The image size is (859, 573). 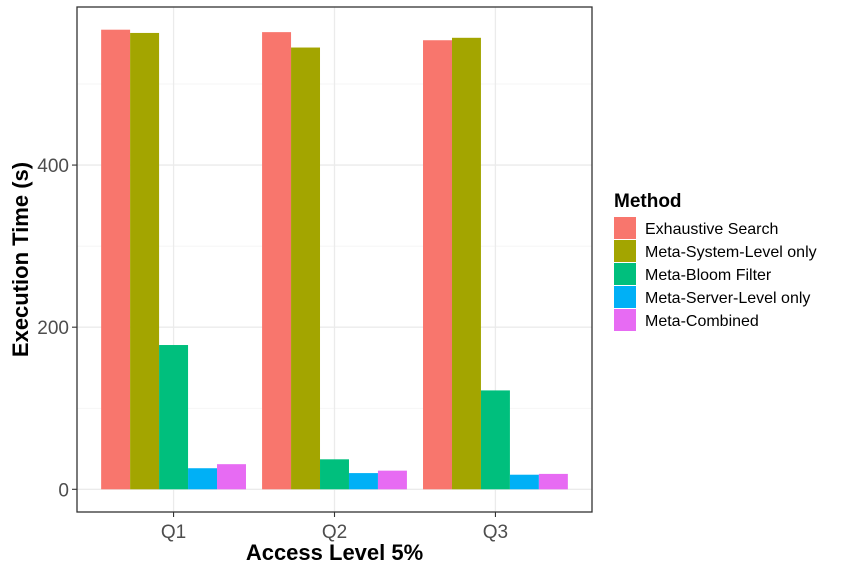 I want to click on bar-q1-meta-server-level-only, so click(x=203, y=479).